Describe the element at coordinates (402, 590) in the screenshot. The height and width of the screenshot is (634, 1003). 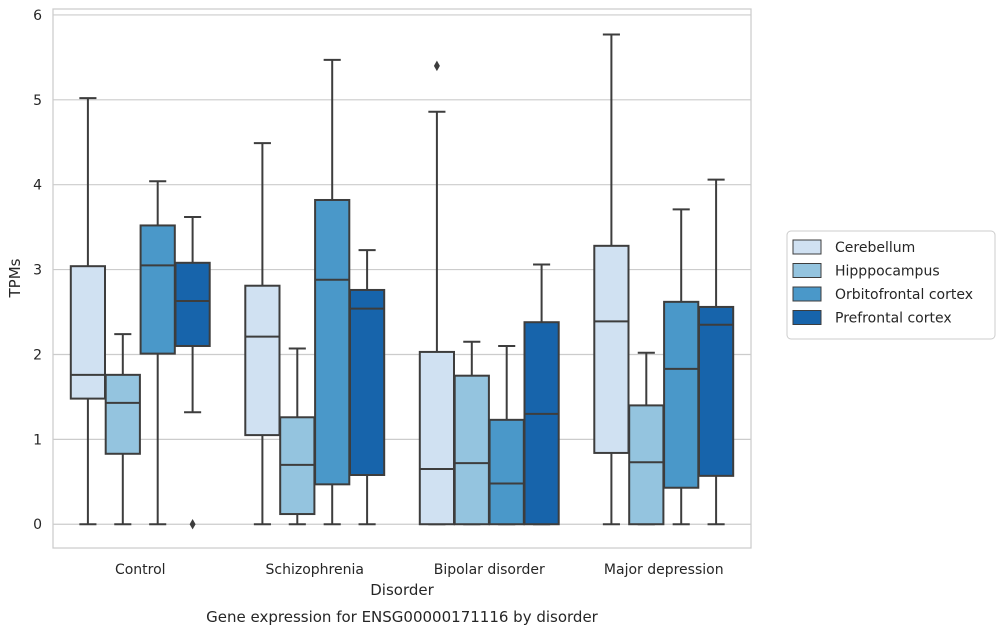
I see `x-axis-label: Disorder` at that location.